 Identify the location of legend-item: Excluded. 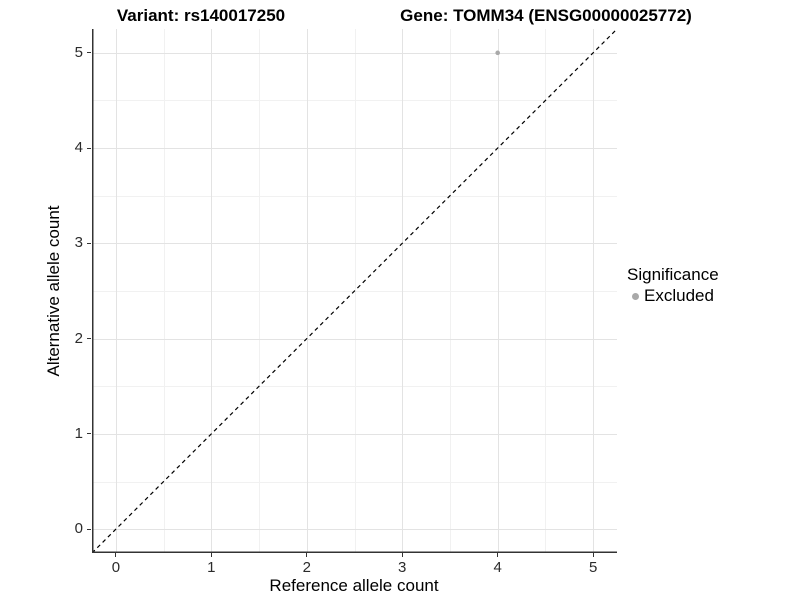
(673, 296).